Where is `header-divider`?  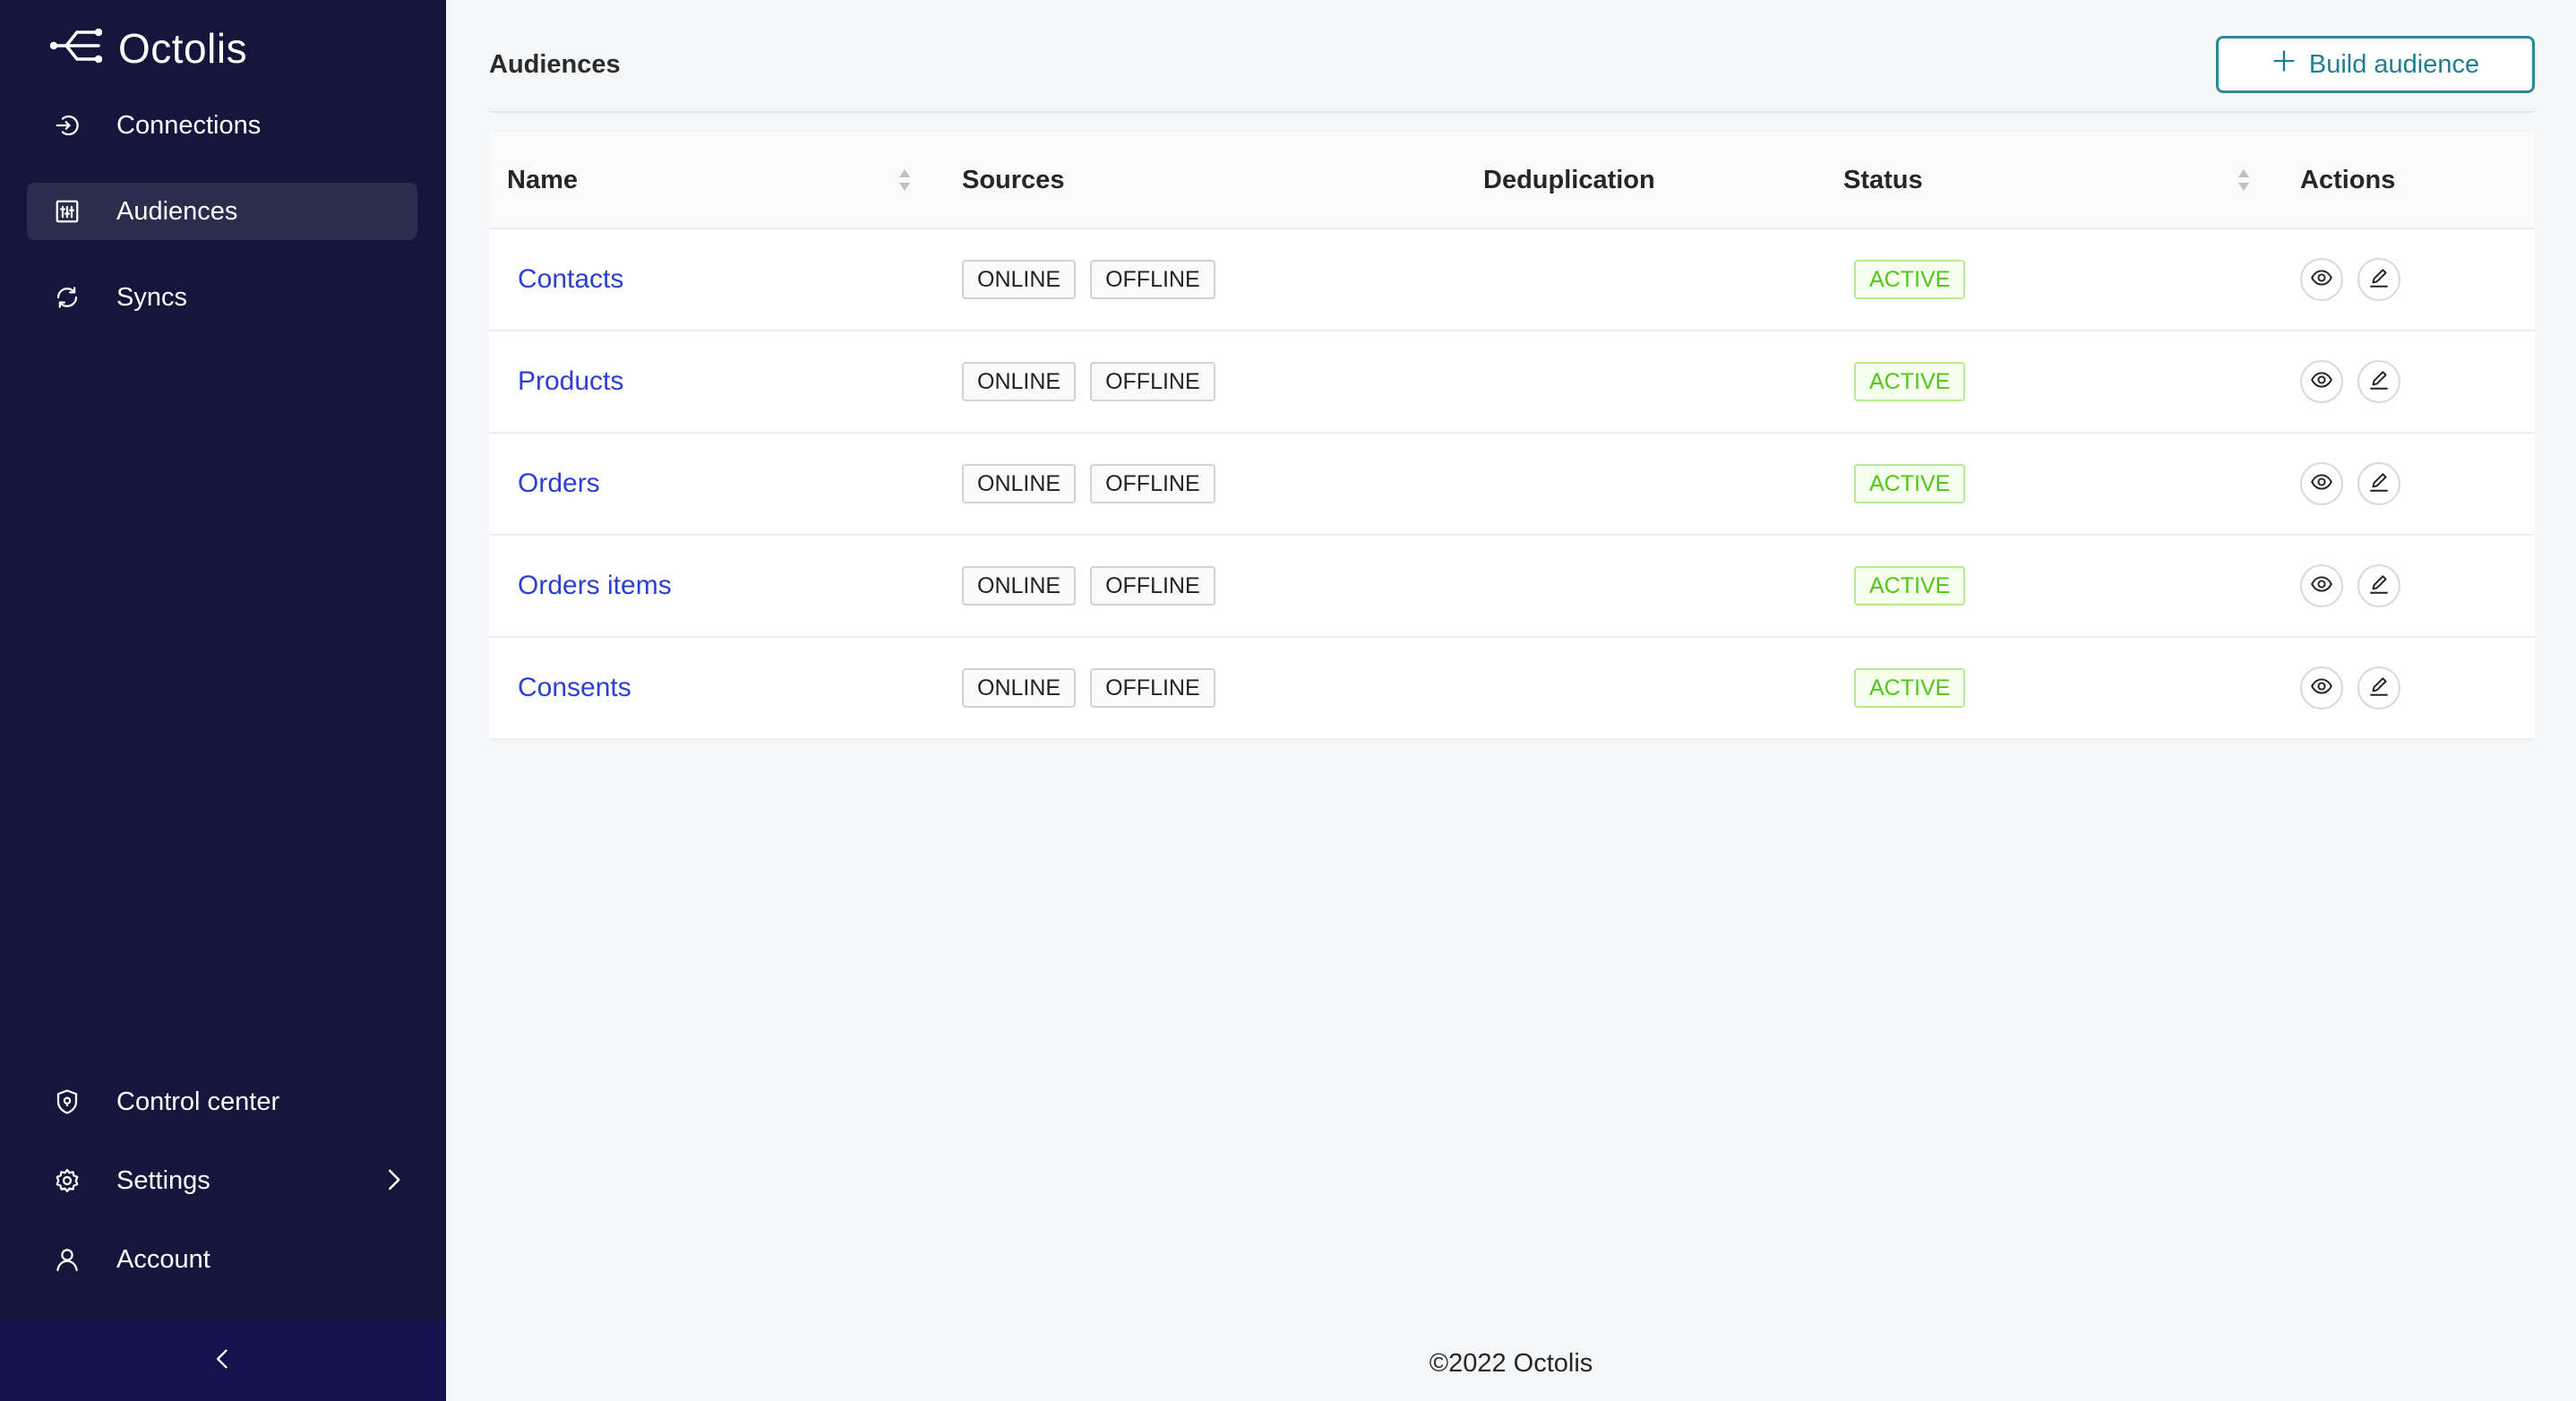 header-divider is located at coordinates (1512, 112).